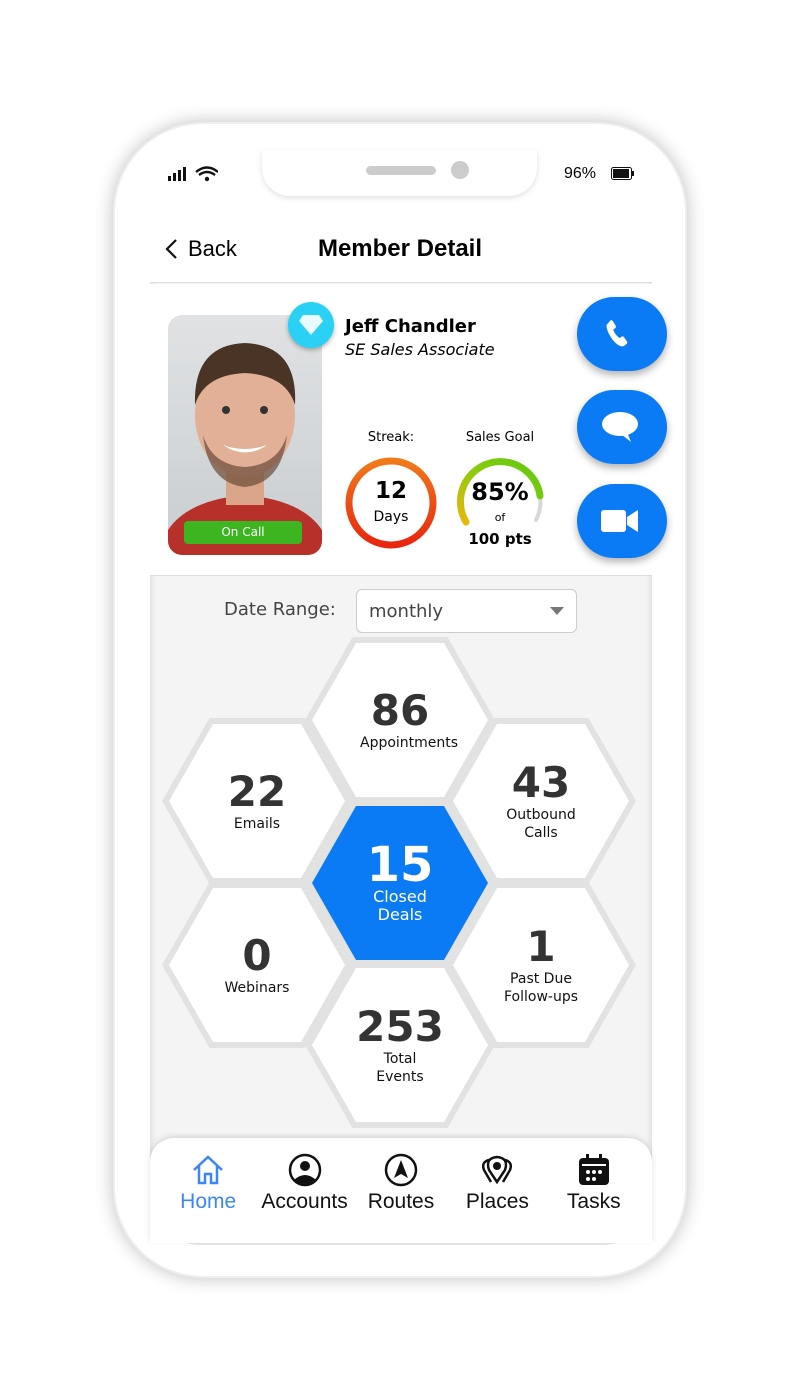 This screenshot has height=1400, width=800. What do you see at coordinates (400, 1068) in the screenshot?
I see `stat-label: Total Events` at bounding box center [400, 1068].